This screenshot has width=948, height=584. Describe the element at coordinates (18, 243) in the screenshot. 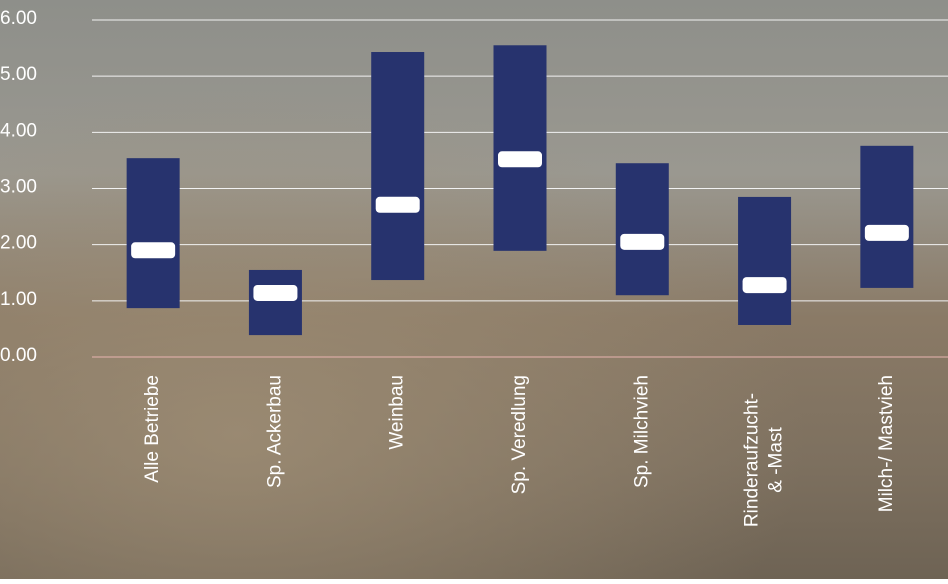

I see `y-tick-label: 2.00` at that location.